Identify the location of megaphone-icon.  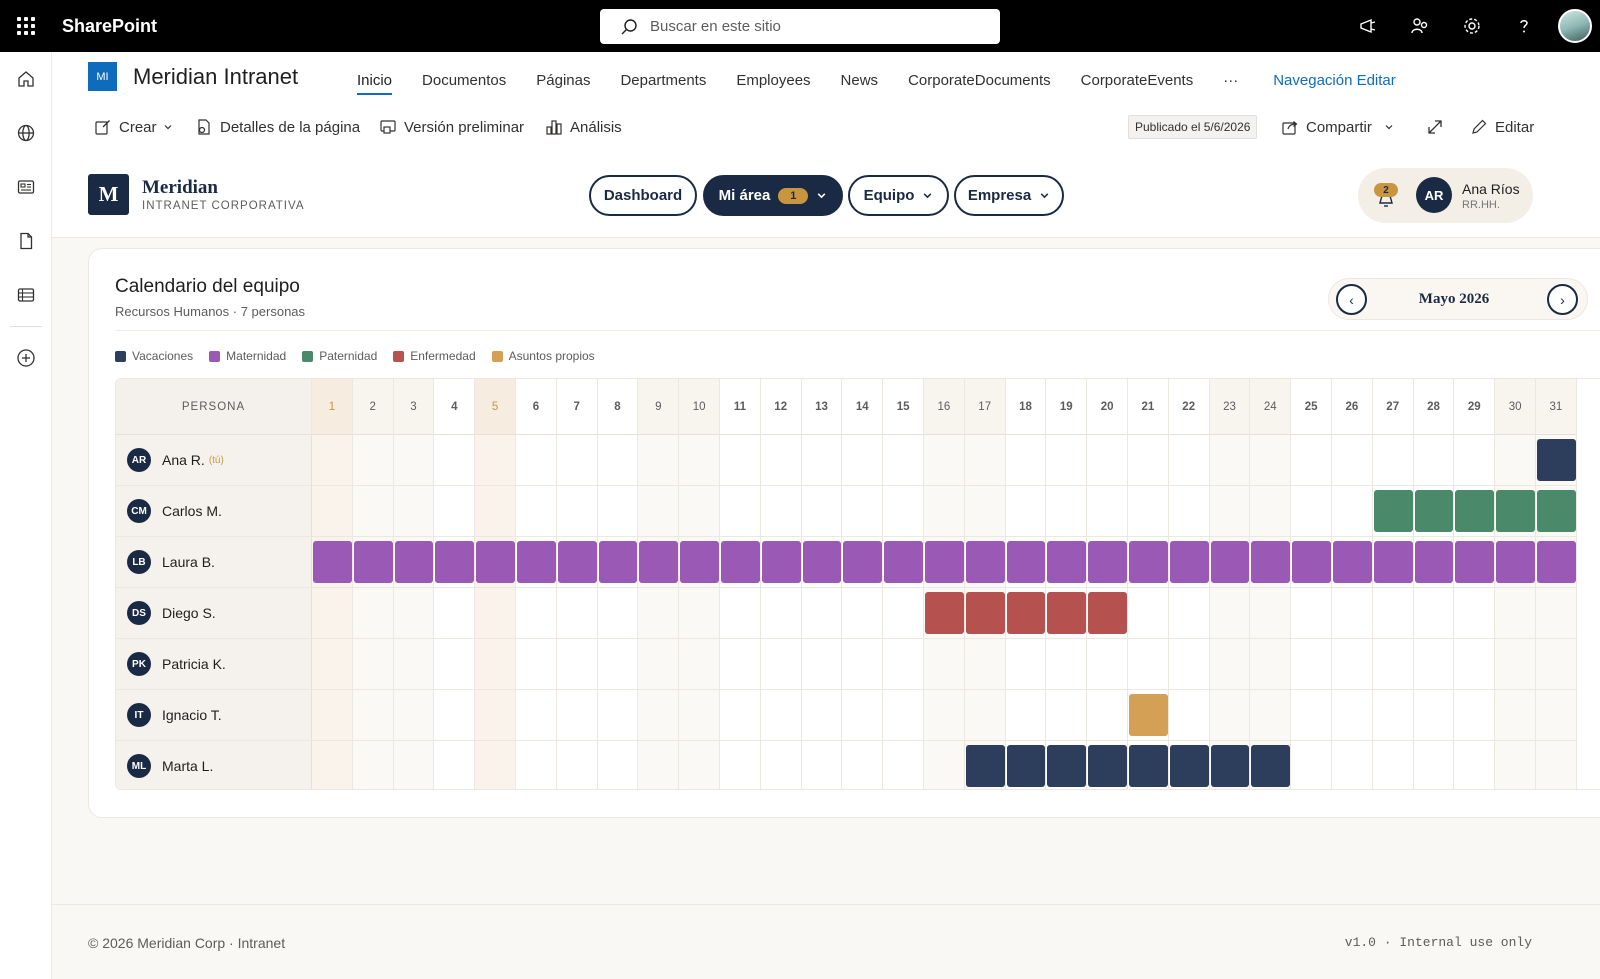
(1368, 26).